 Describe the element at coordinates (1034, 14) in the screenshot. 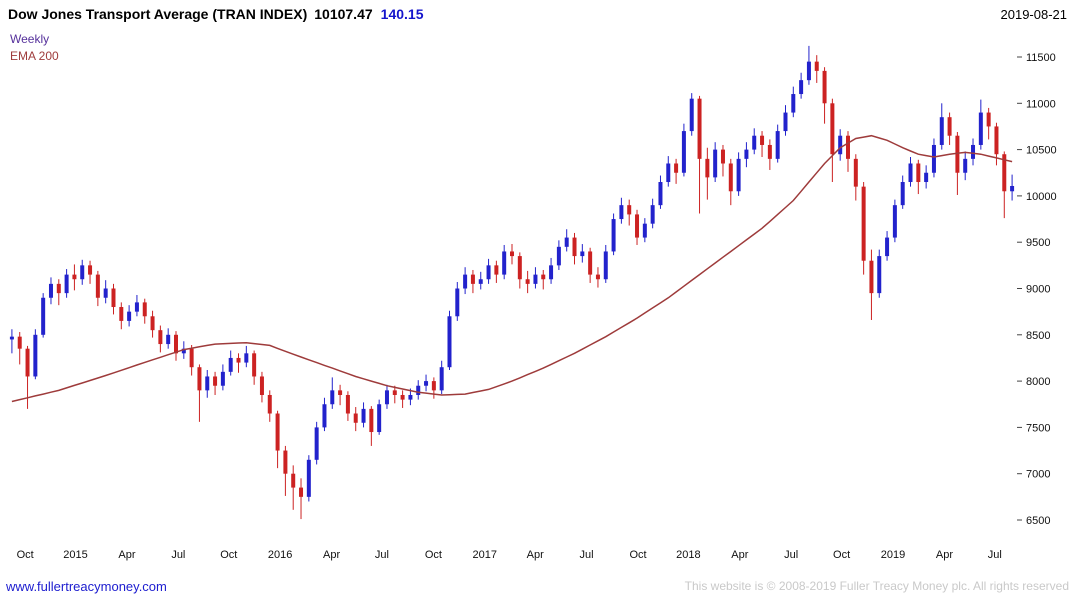

I see `chart-date: 2019-08-21` at that location.